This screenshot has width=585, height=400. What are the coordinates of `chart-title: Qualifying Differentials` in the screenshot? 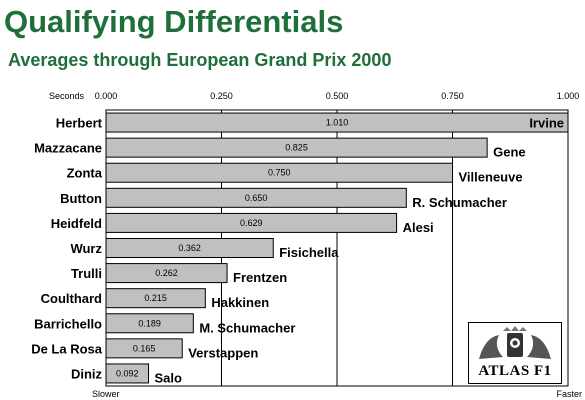 It's located at (174, 21).